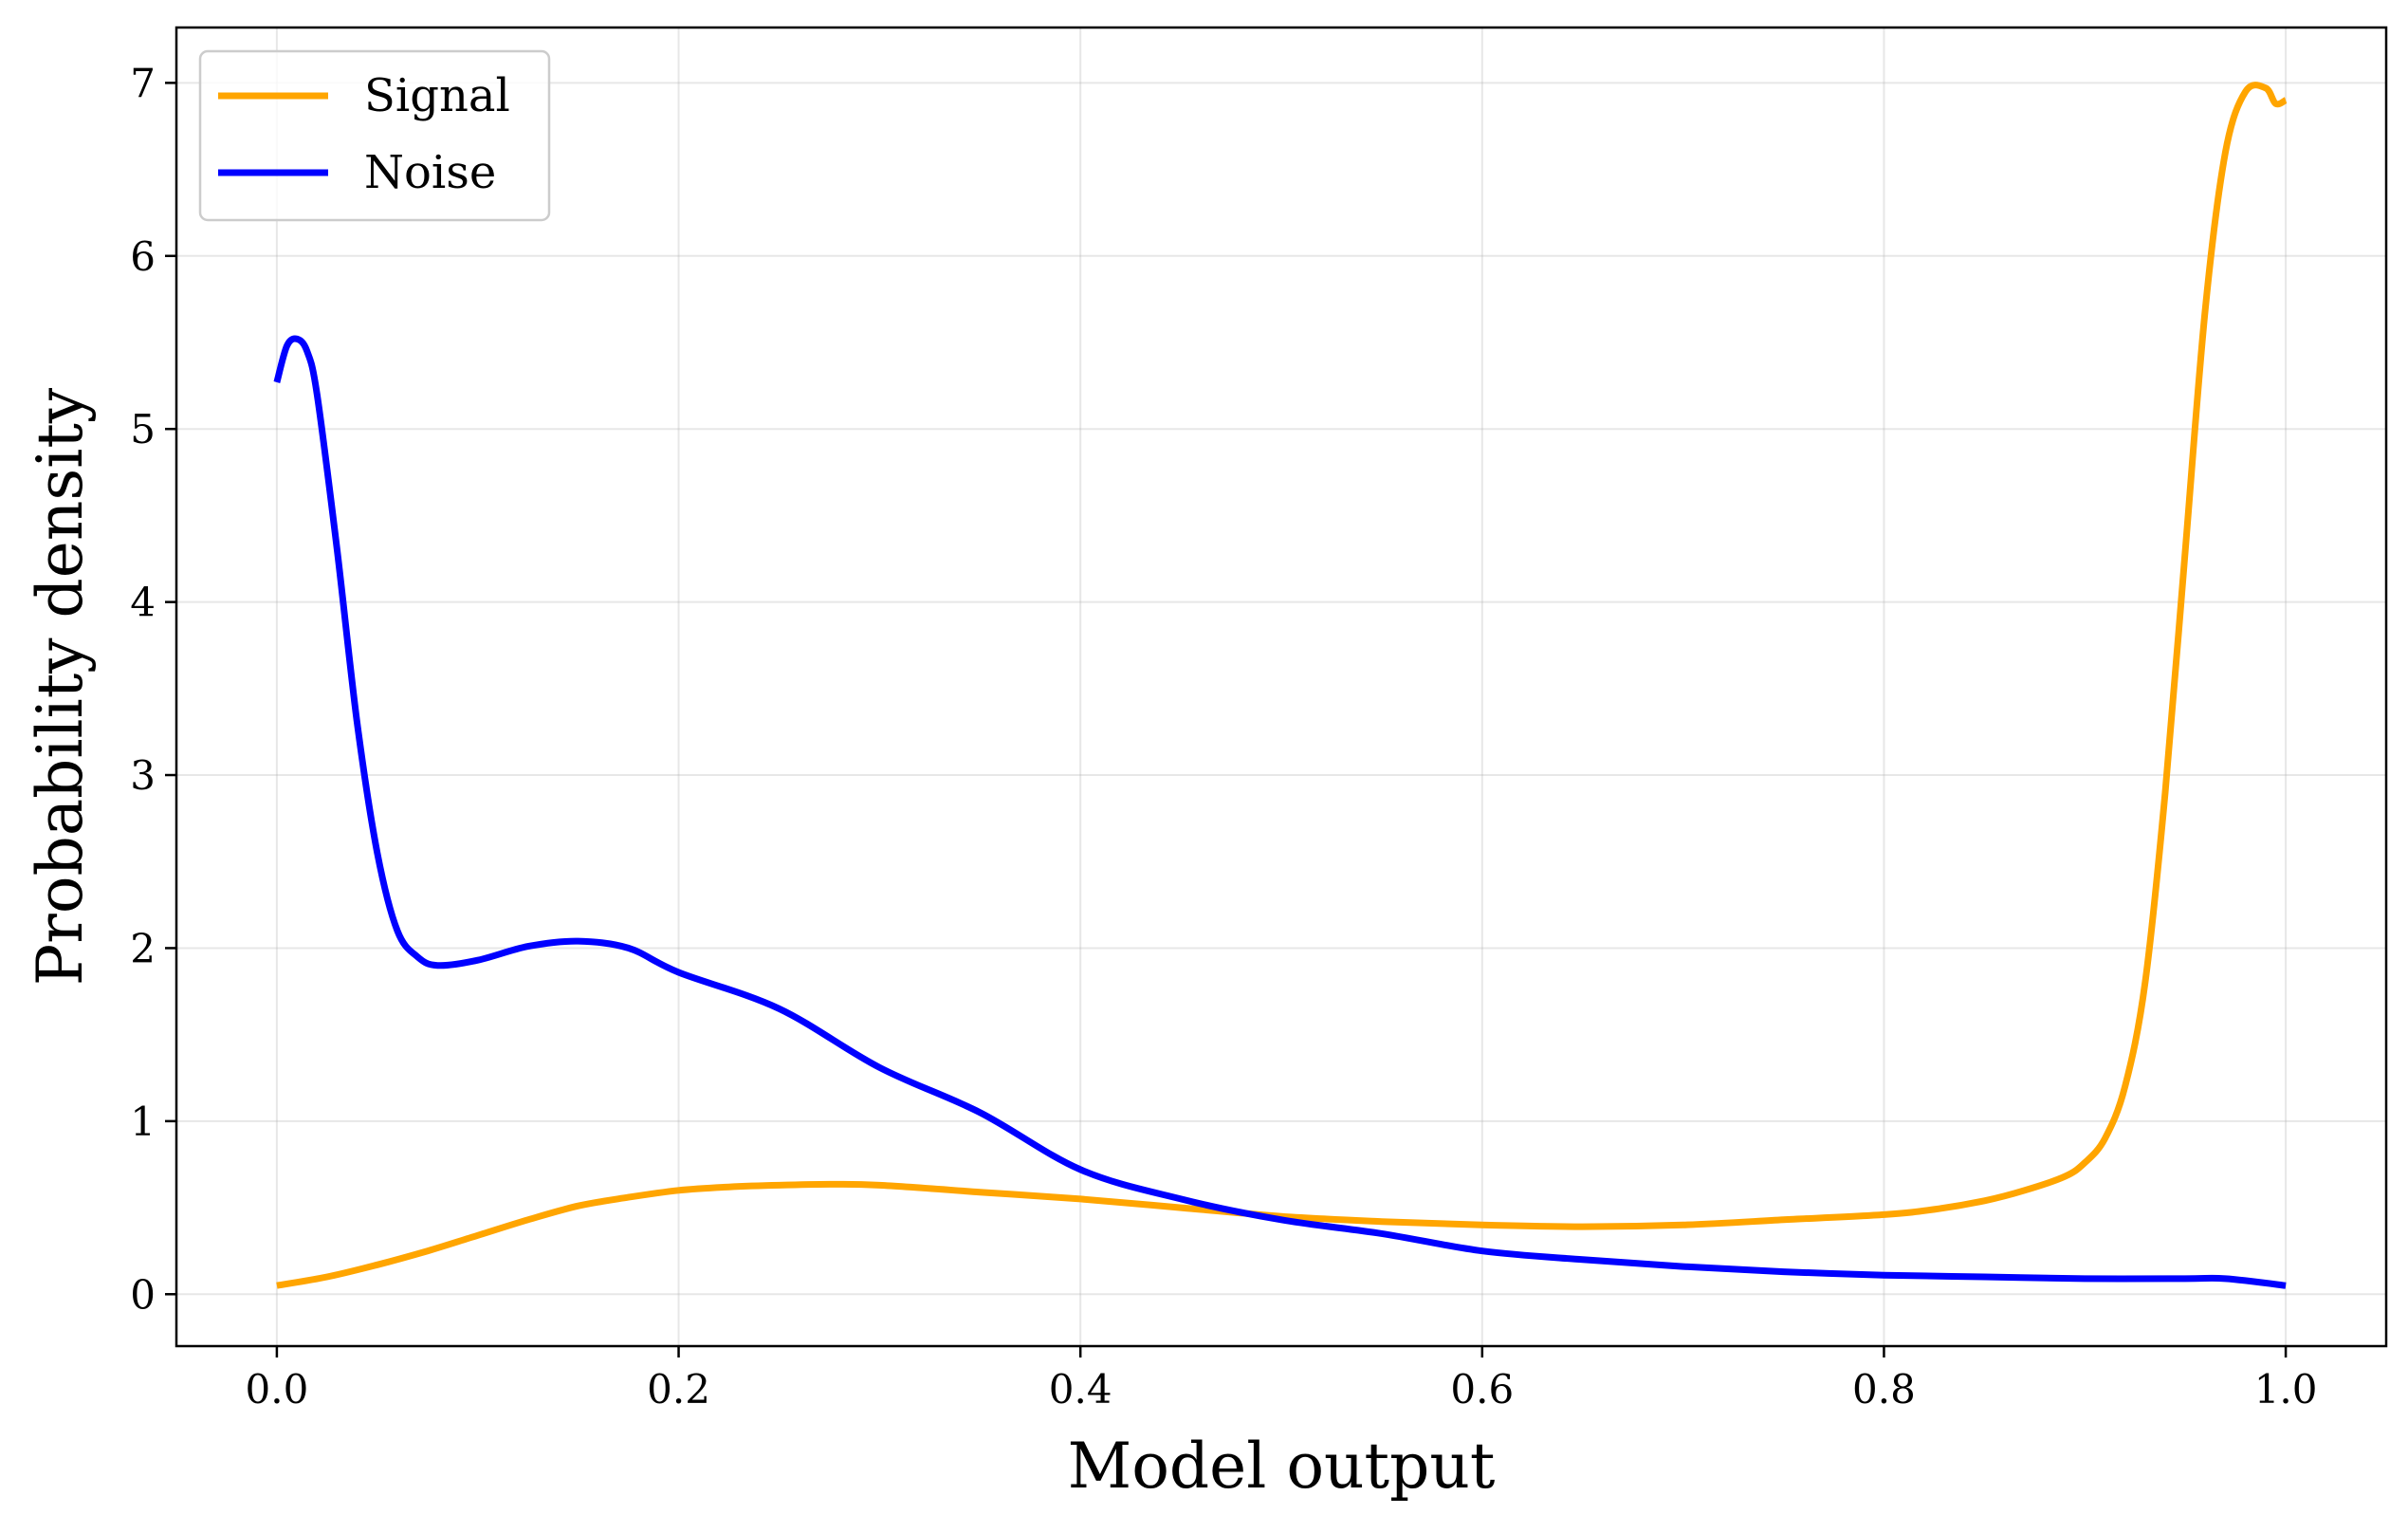 The width and height of the screenshot is (2408, 1533). What do you see at coordinates (2286, 1389) in the screenshot?
I see `x-tick-label: 1.0` at bounding box center [2286, 1389].